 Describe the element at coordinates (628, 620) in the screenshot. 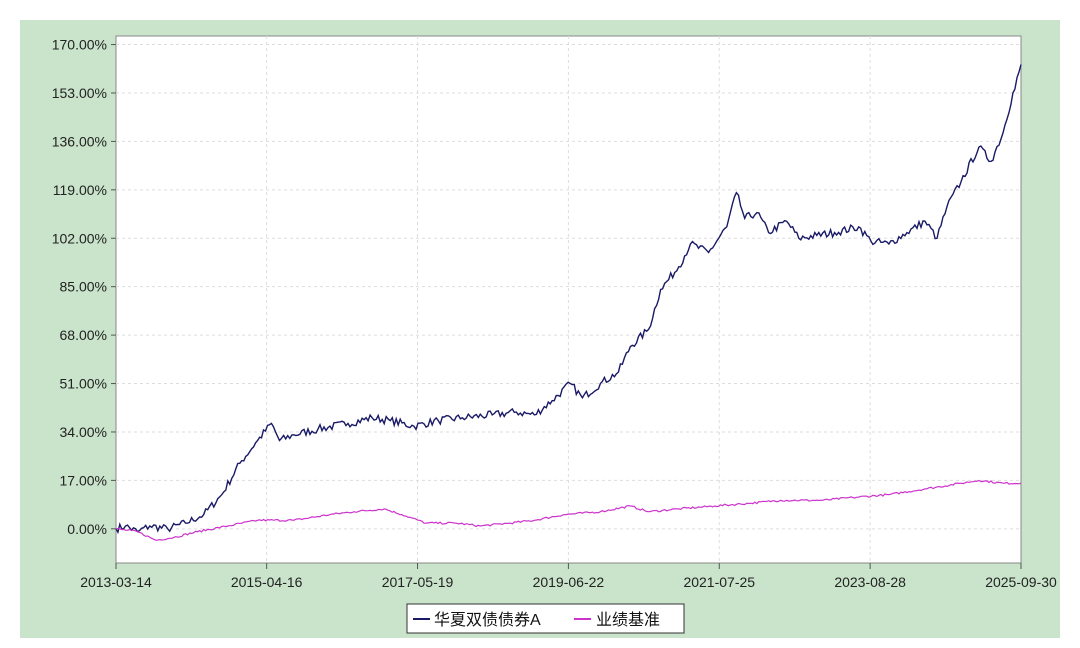

I see `legend-label-benchmark: 业绩基准` at that location.